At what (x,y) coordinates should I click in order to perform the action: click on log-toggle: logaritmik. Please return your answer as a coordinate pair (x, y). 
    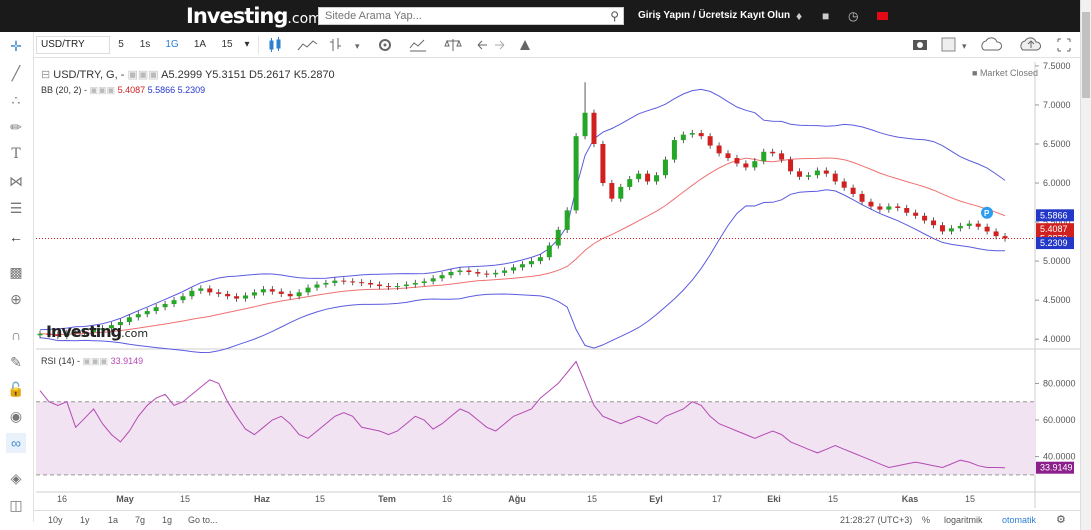
    Looking at the image, I should click on (963, 520).